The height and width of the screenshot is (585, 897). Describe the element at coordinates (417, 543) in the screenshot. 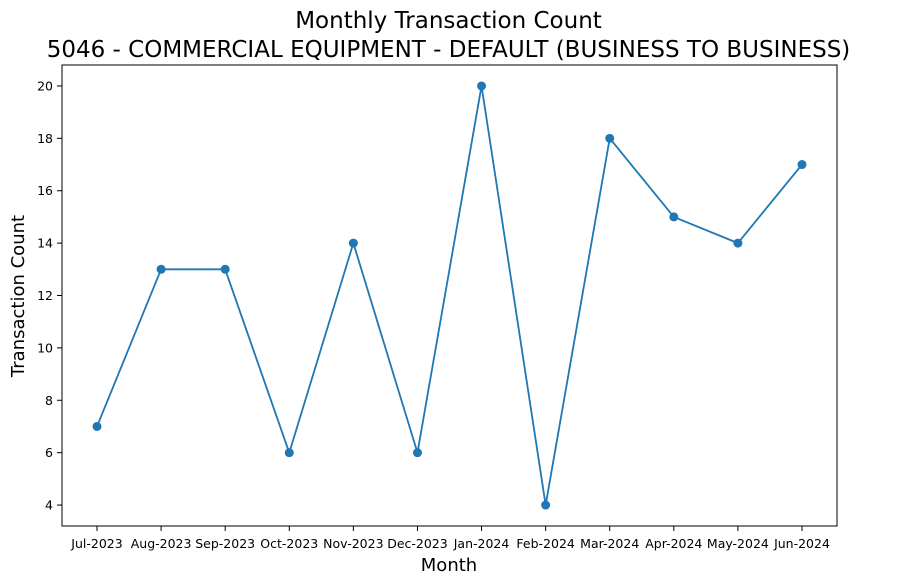

I see `x-tick-label: Dec-2023` at that location.